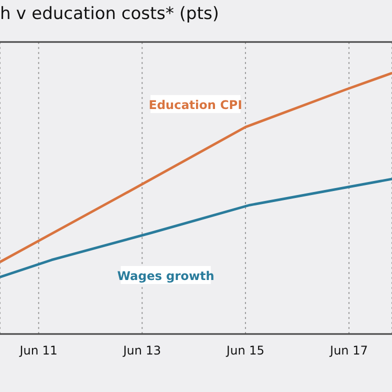 The image size is (392, 392). Describe the element at coordinates (110, 14) in the screenshot. I see `chart-title: h v education costs* (pts)` at that location.